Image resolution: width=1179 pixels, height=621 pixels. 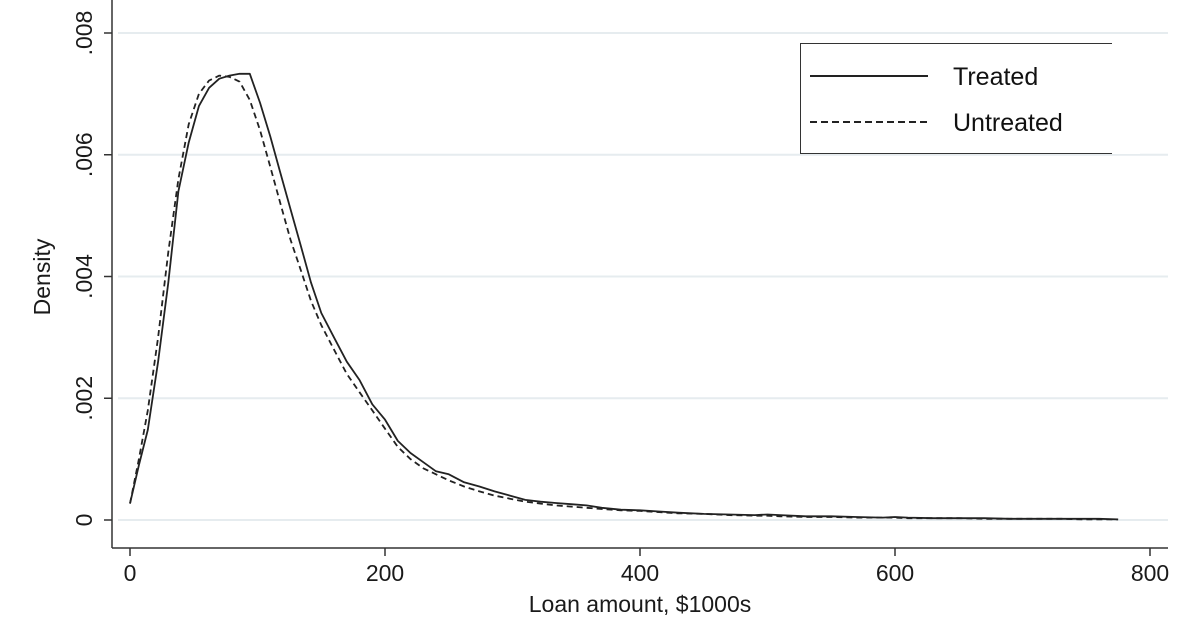 I want to click on y-tick-label: .006, so click(x=84, y=154).